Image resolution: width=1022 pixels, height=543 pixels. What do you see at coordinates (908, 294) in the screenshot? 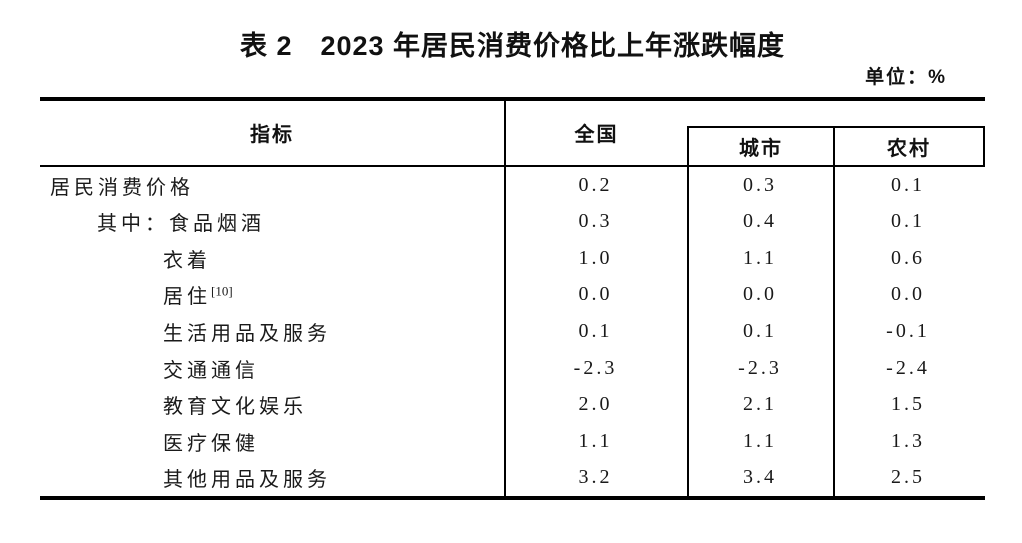
I see `cell-rural: 0.0` at bounding box center [908, 294].